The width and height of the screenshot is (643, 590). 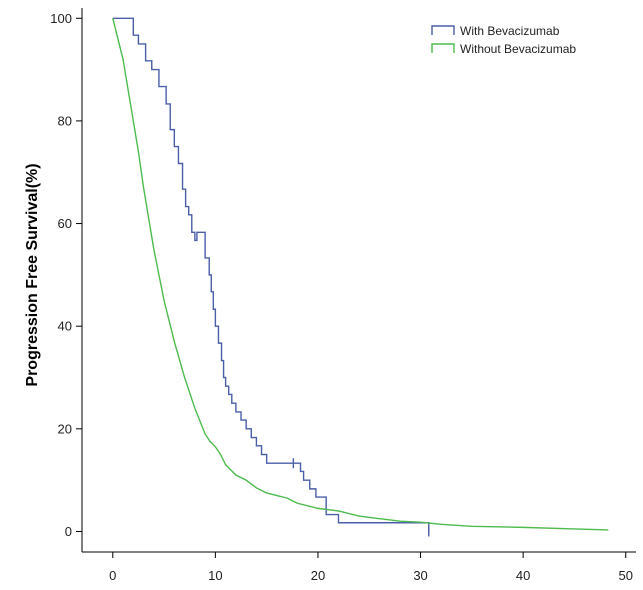 What do you see at coordinates (443, 30) in the screenshot?
I see `legend-swatch-with-bevacizumab` at bounding box center [443, 30].